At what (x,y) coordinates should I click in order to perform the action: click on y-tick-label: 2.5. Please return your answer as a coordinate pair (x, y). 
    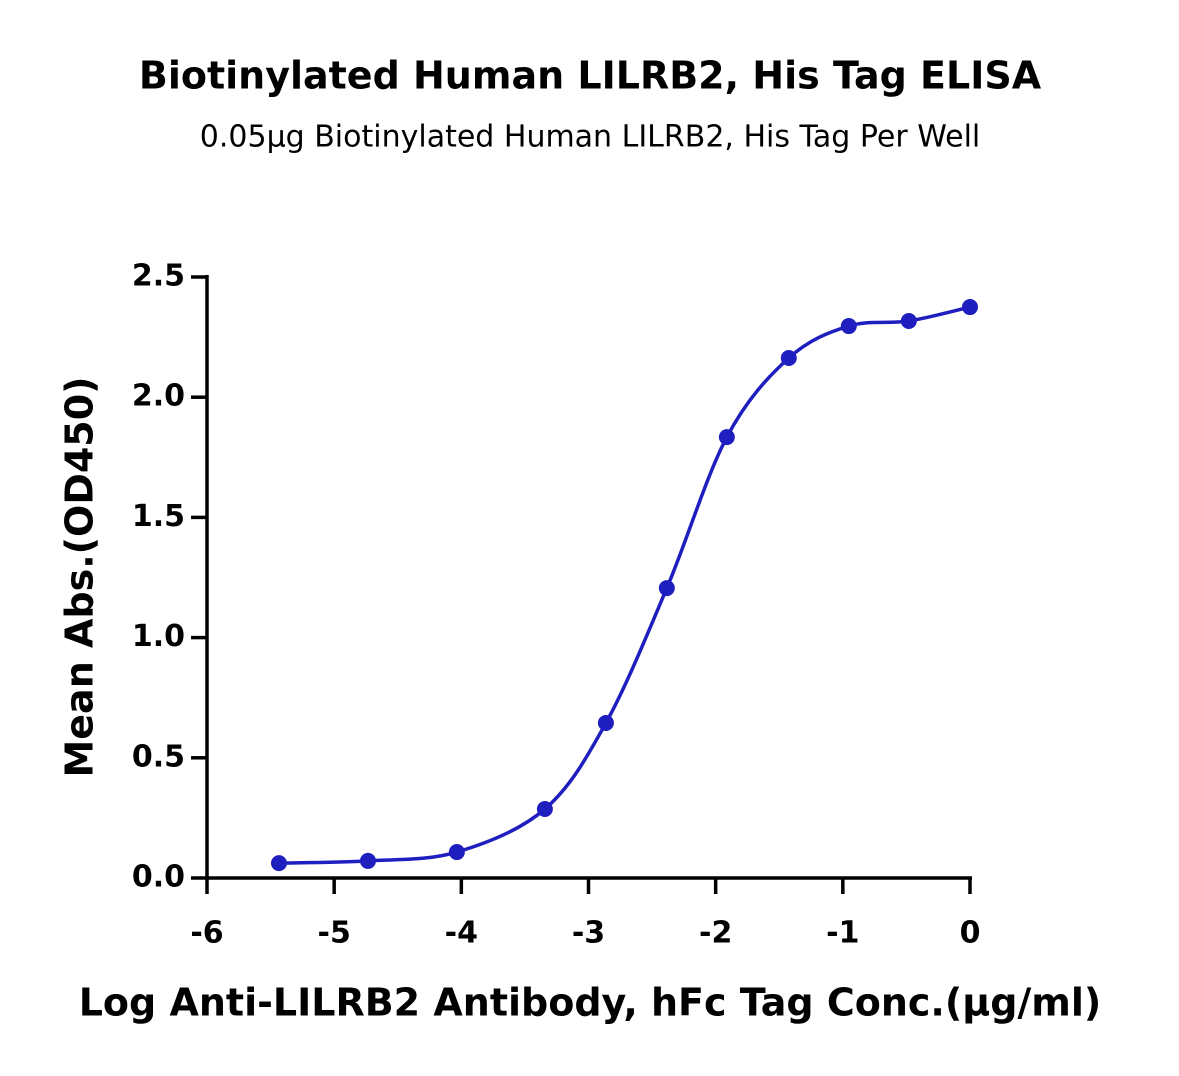
    Looking at the image, I should click on (158, 276).